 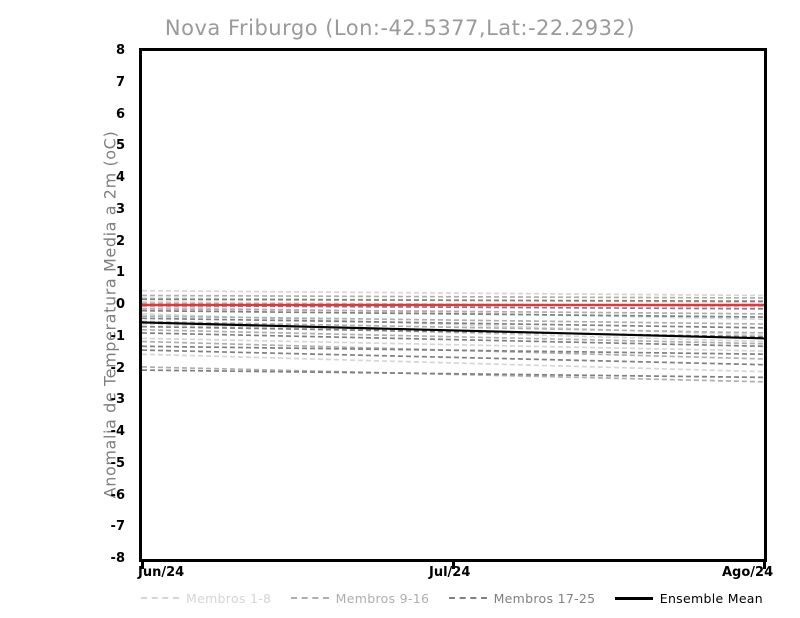 I want to click on y-tick-label: -4, so click(x=117, y=431).